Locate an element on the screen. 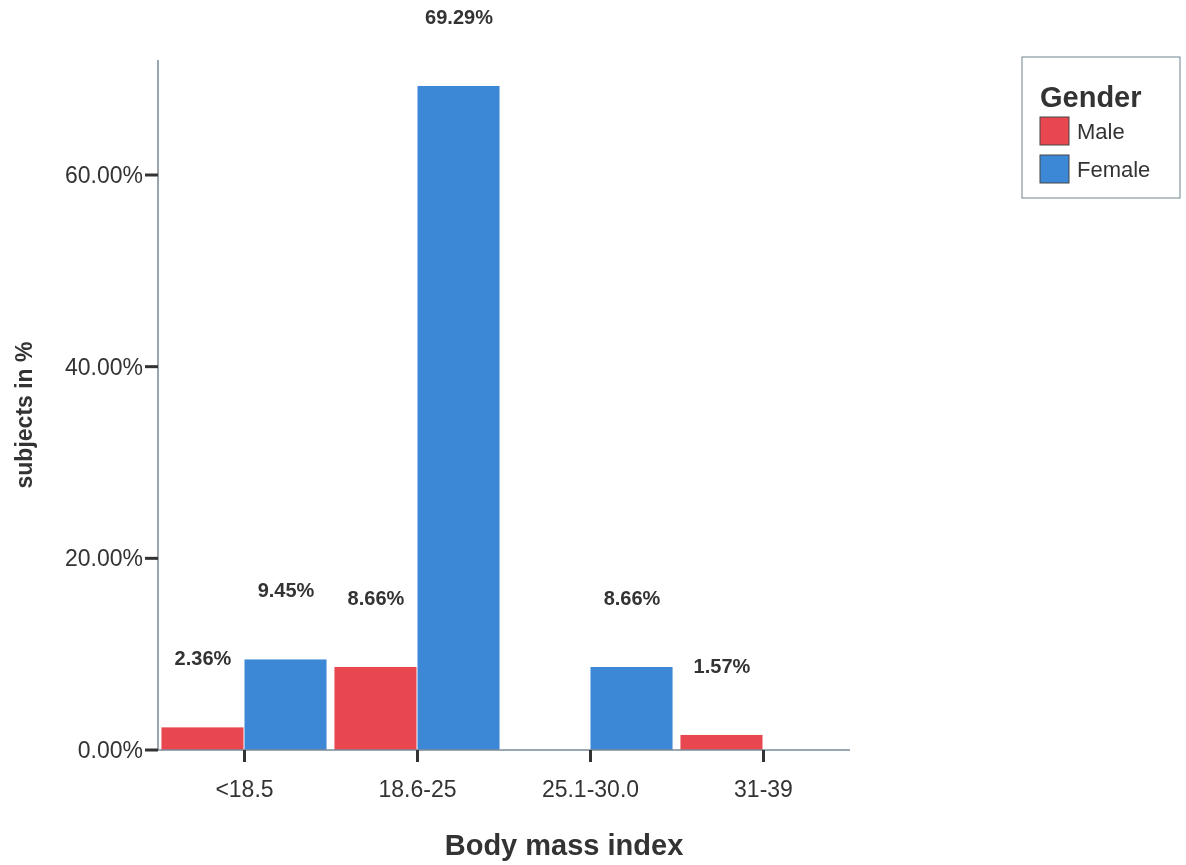 Image resolution: width=1186 pixels, height=865 pixels. x-tick-label: 25.1-30.0 is located at coordinates (590, 789).